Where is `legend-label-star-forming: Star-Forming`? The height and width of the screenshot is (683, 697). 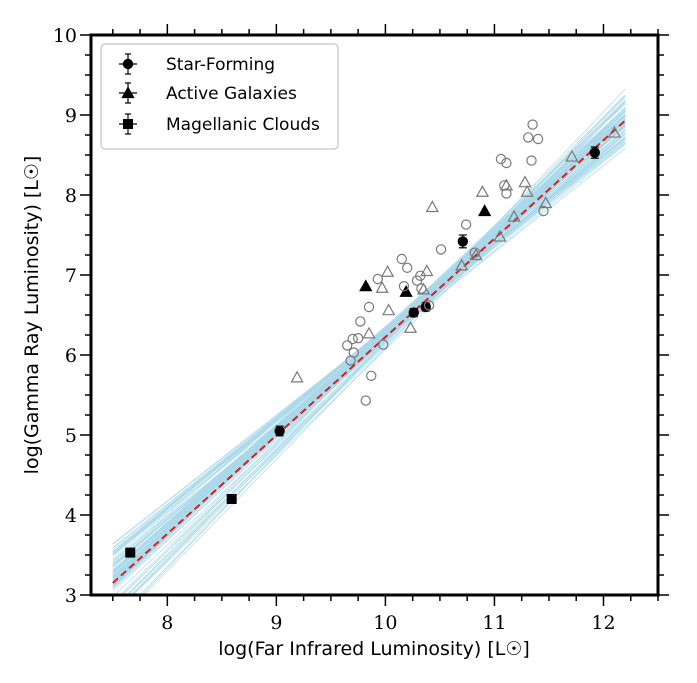
legend-label-star-forming: Star-Forming is located at coordinates (220, 65).